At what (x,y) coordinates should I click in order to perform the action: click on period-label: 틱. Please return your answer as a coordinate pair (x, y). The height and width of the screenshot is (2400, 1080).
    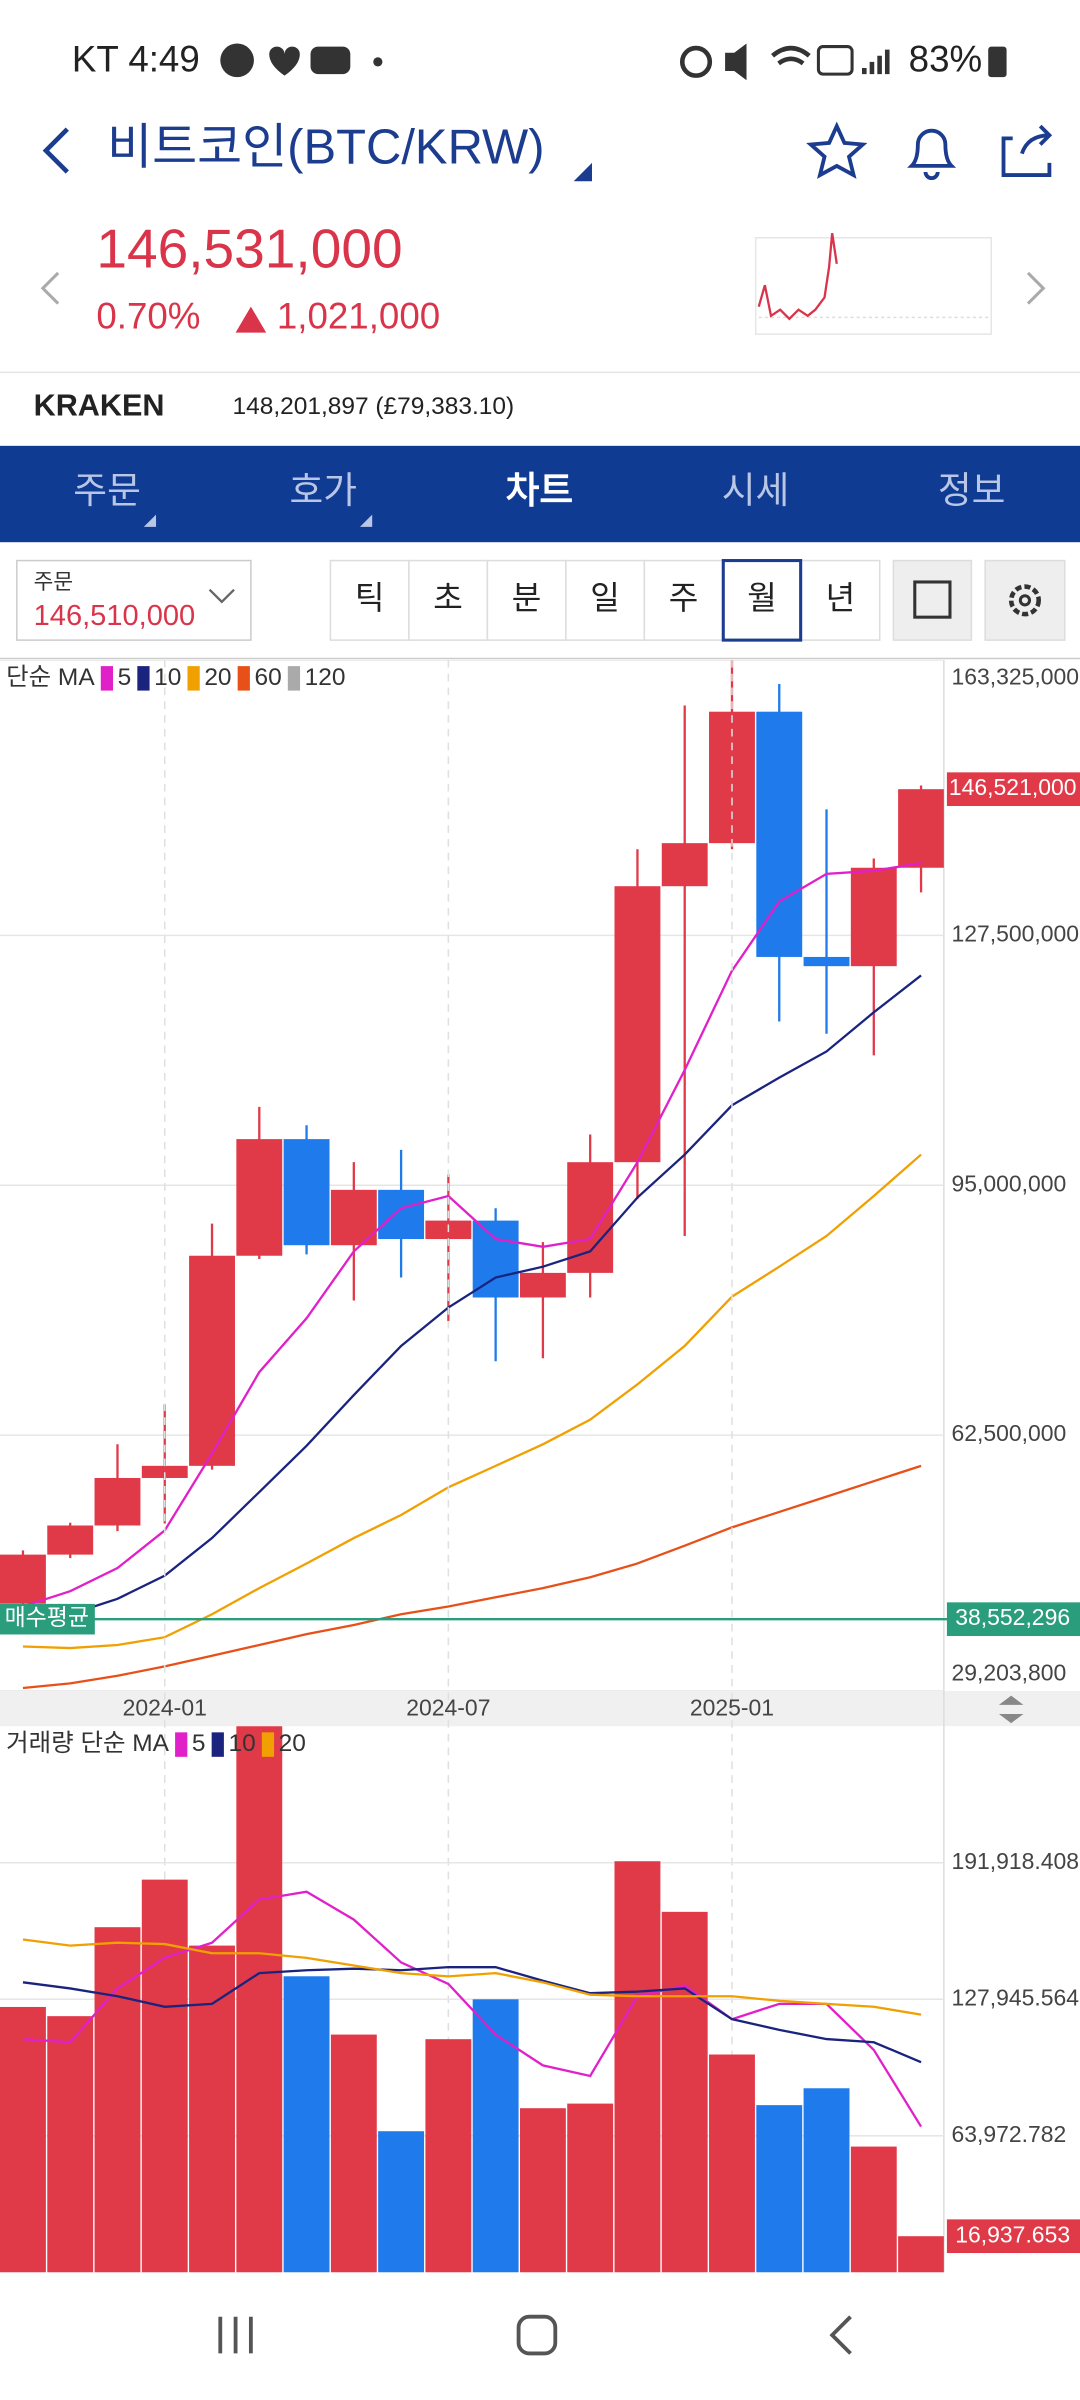
    Looking at the image, I should click on (370, 598).